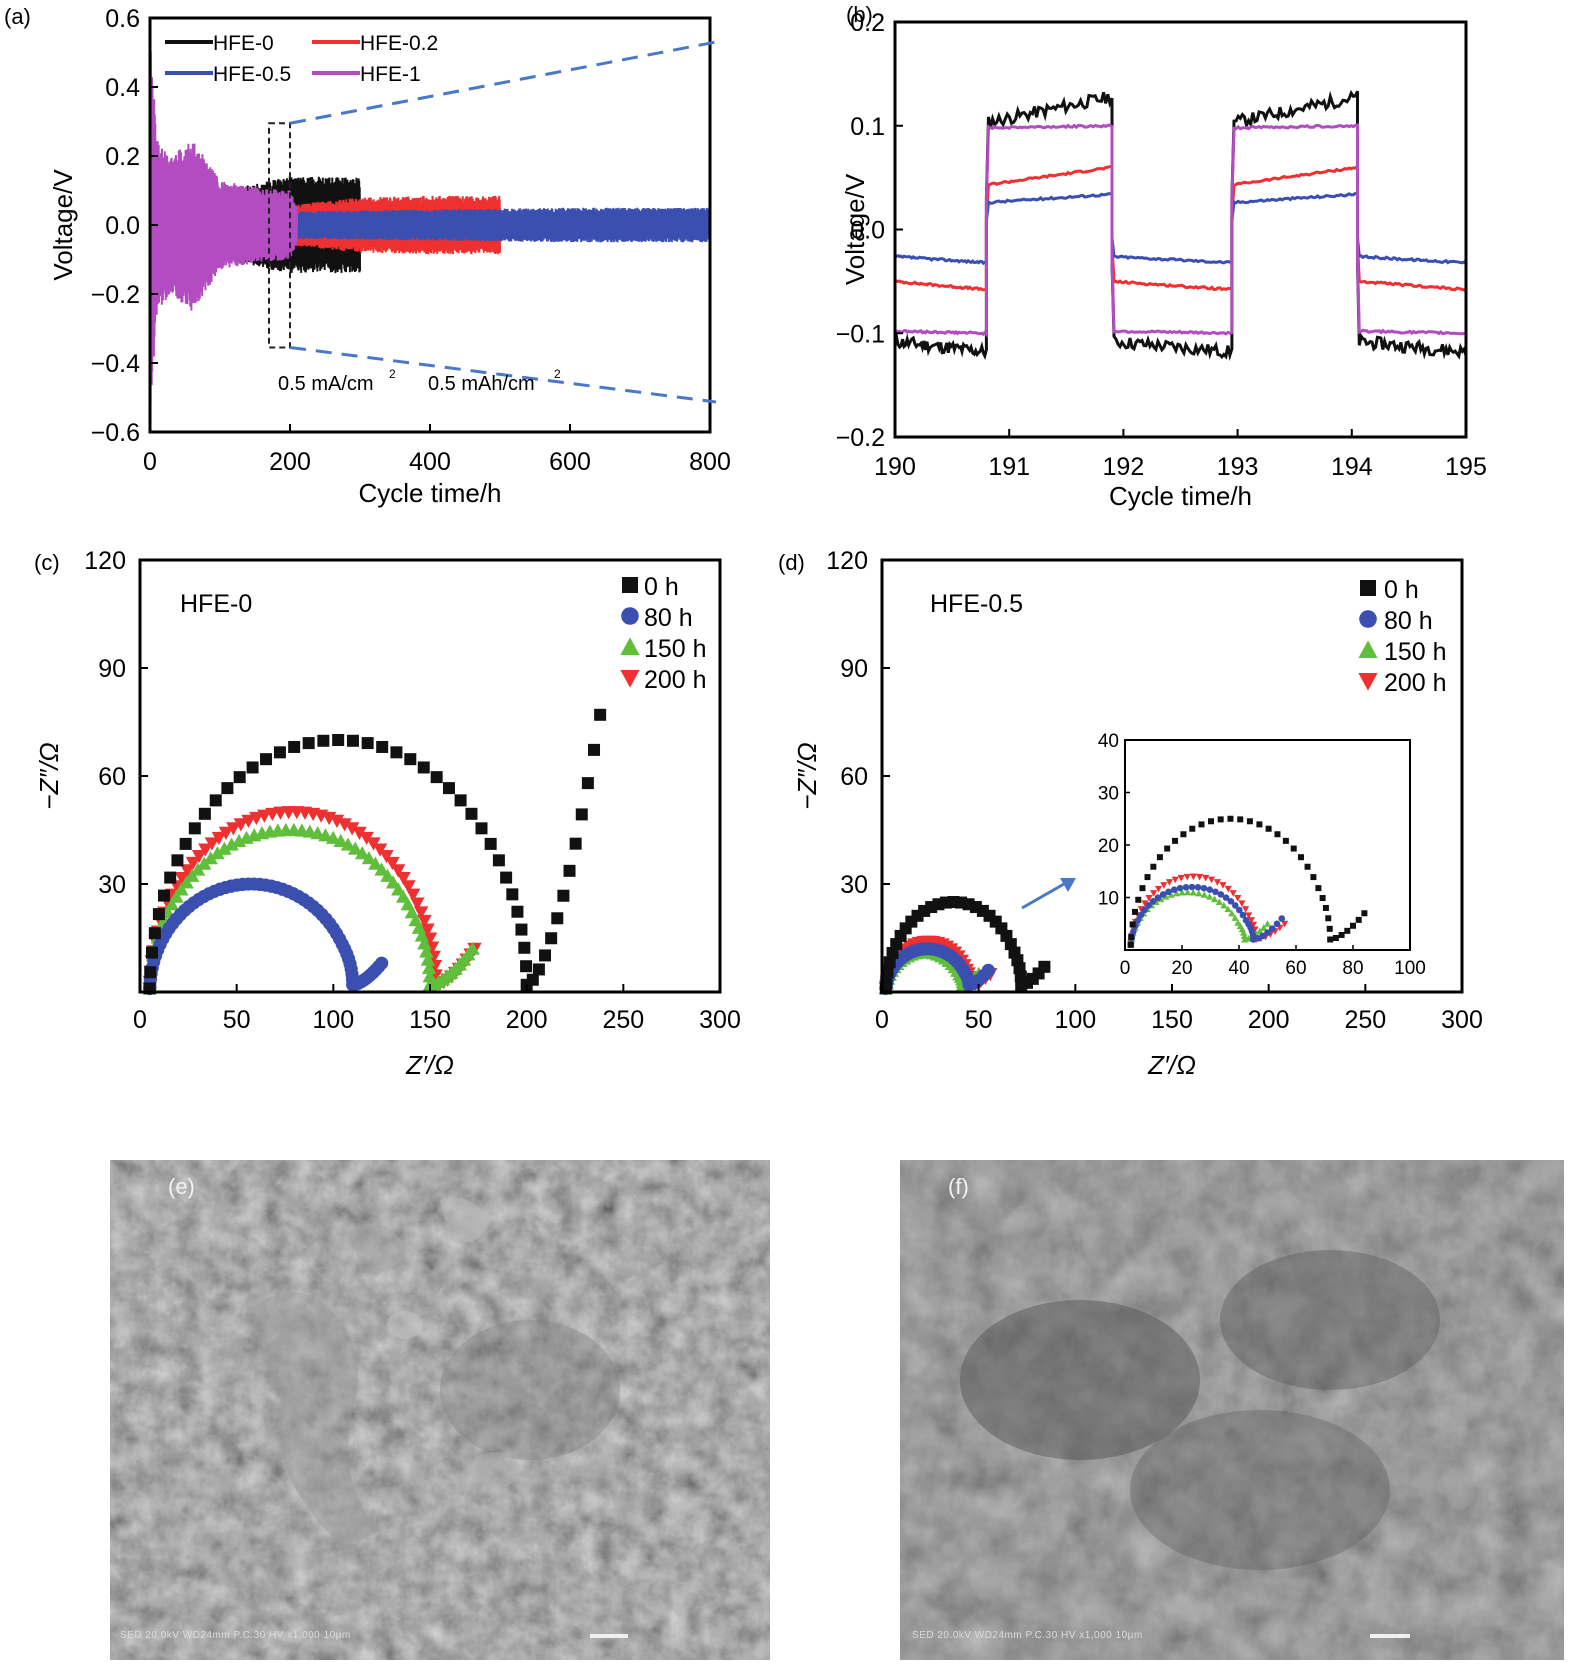 The image size is (1590, 1674). What do you see at coordinates (112, 669) in the screenshot?
I see `y-tick-label-c: 90` at bounding box center [112, 669].